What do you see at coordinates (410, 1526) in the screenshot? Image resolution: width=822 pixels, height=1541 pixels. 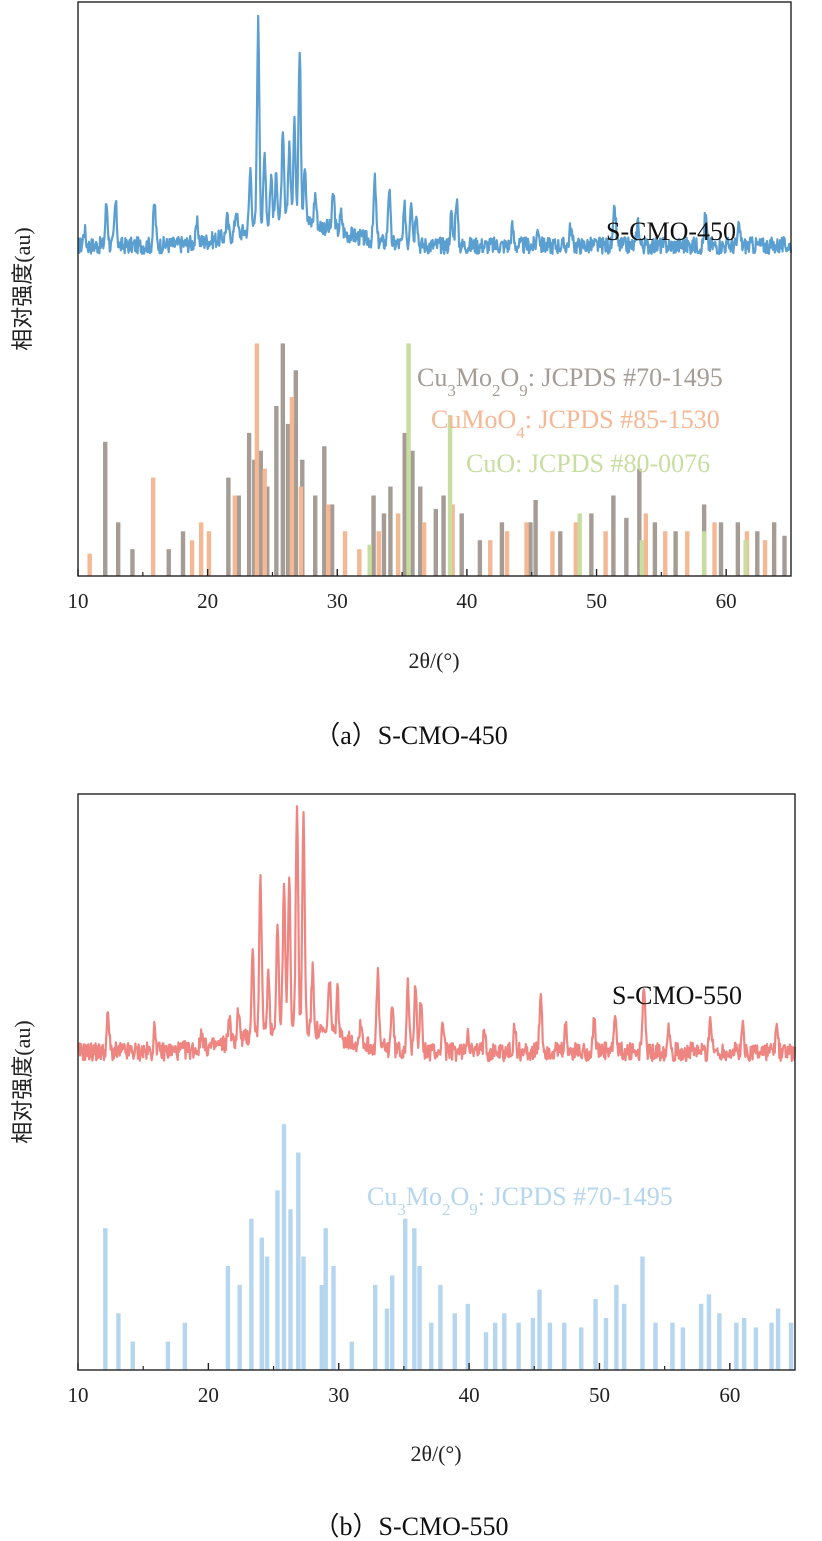 I see `panel-b-caption: （b）S-CMO-550` at bounding box center [410, 1526].